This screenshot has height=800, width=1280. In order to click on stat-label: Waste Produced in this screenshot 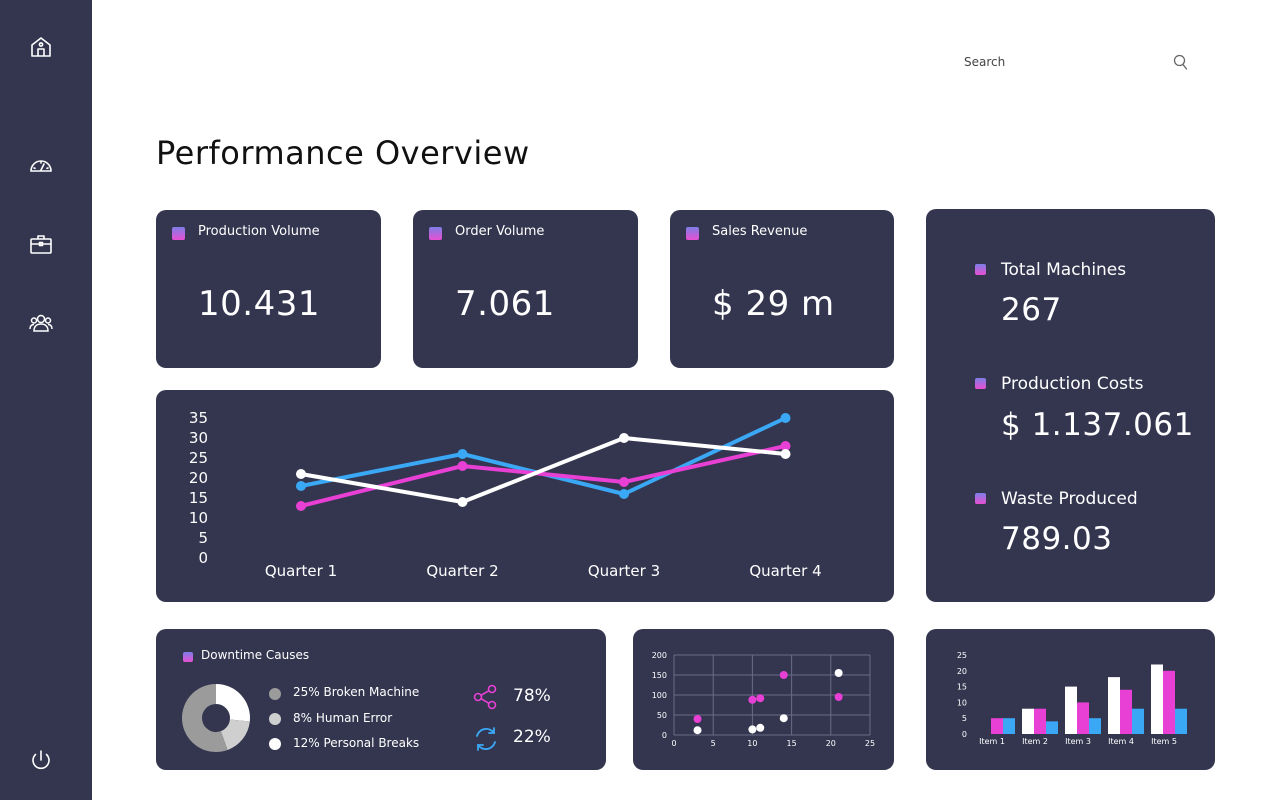, I will do `click(1069, 499)`.